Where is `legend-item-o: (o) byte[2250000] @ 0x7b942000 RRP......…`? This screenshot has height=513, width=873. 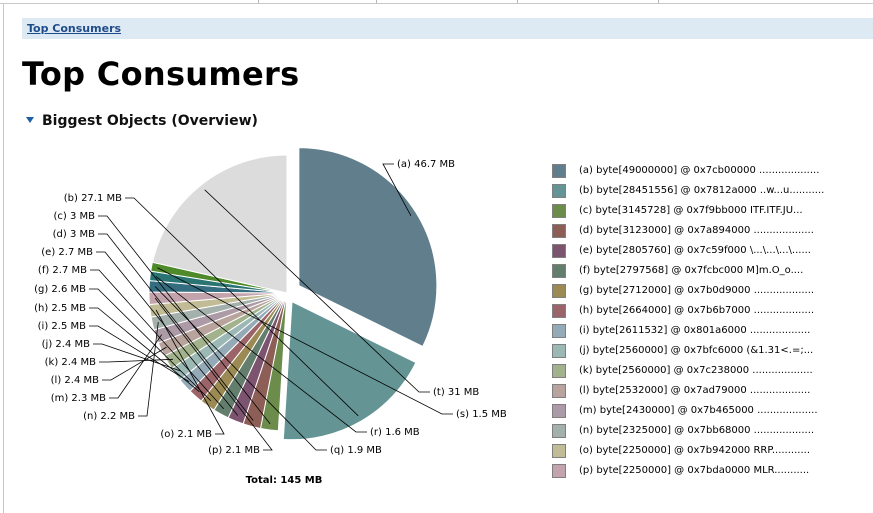
legend-item-o: (o) byte[2250000] @ 0x7b942000 RRP......… is located at coordinates (711, 452).